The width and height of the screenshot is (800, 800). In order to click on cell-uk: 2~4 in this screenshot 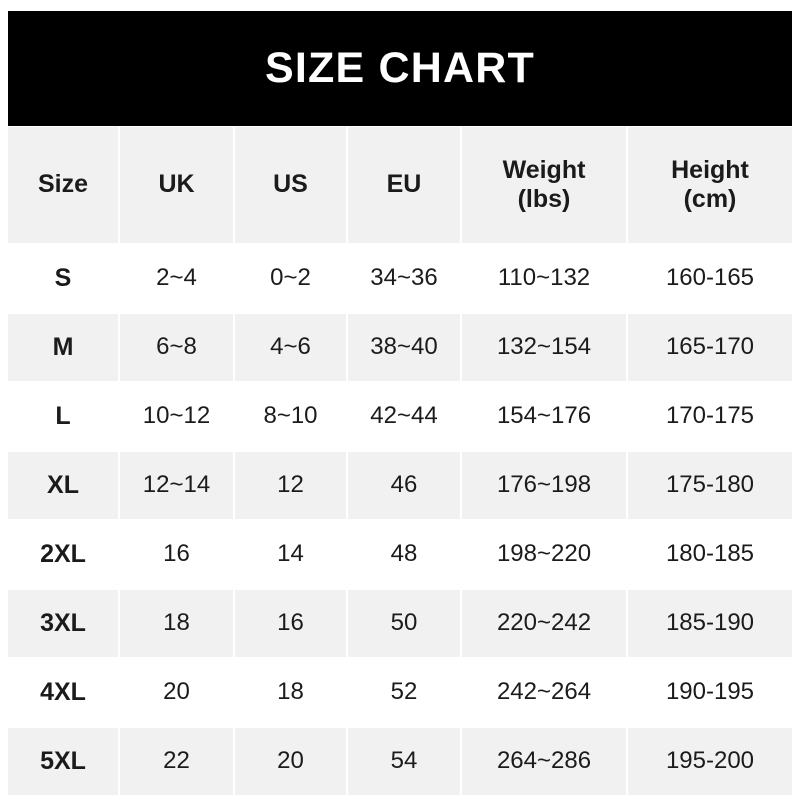, I will do `click(177, 279)`.